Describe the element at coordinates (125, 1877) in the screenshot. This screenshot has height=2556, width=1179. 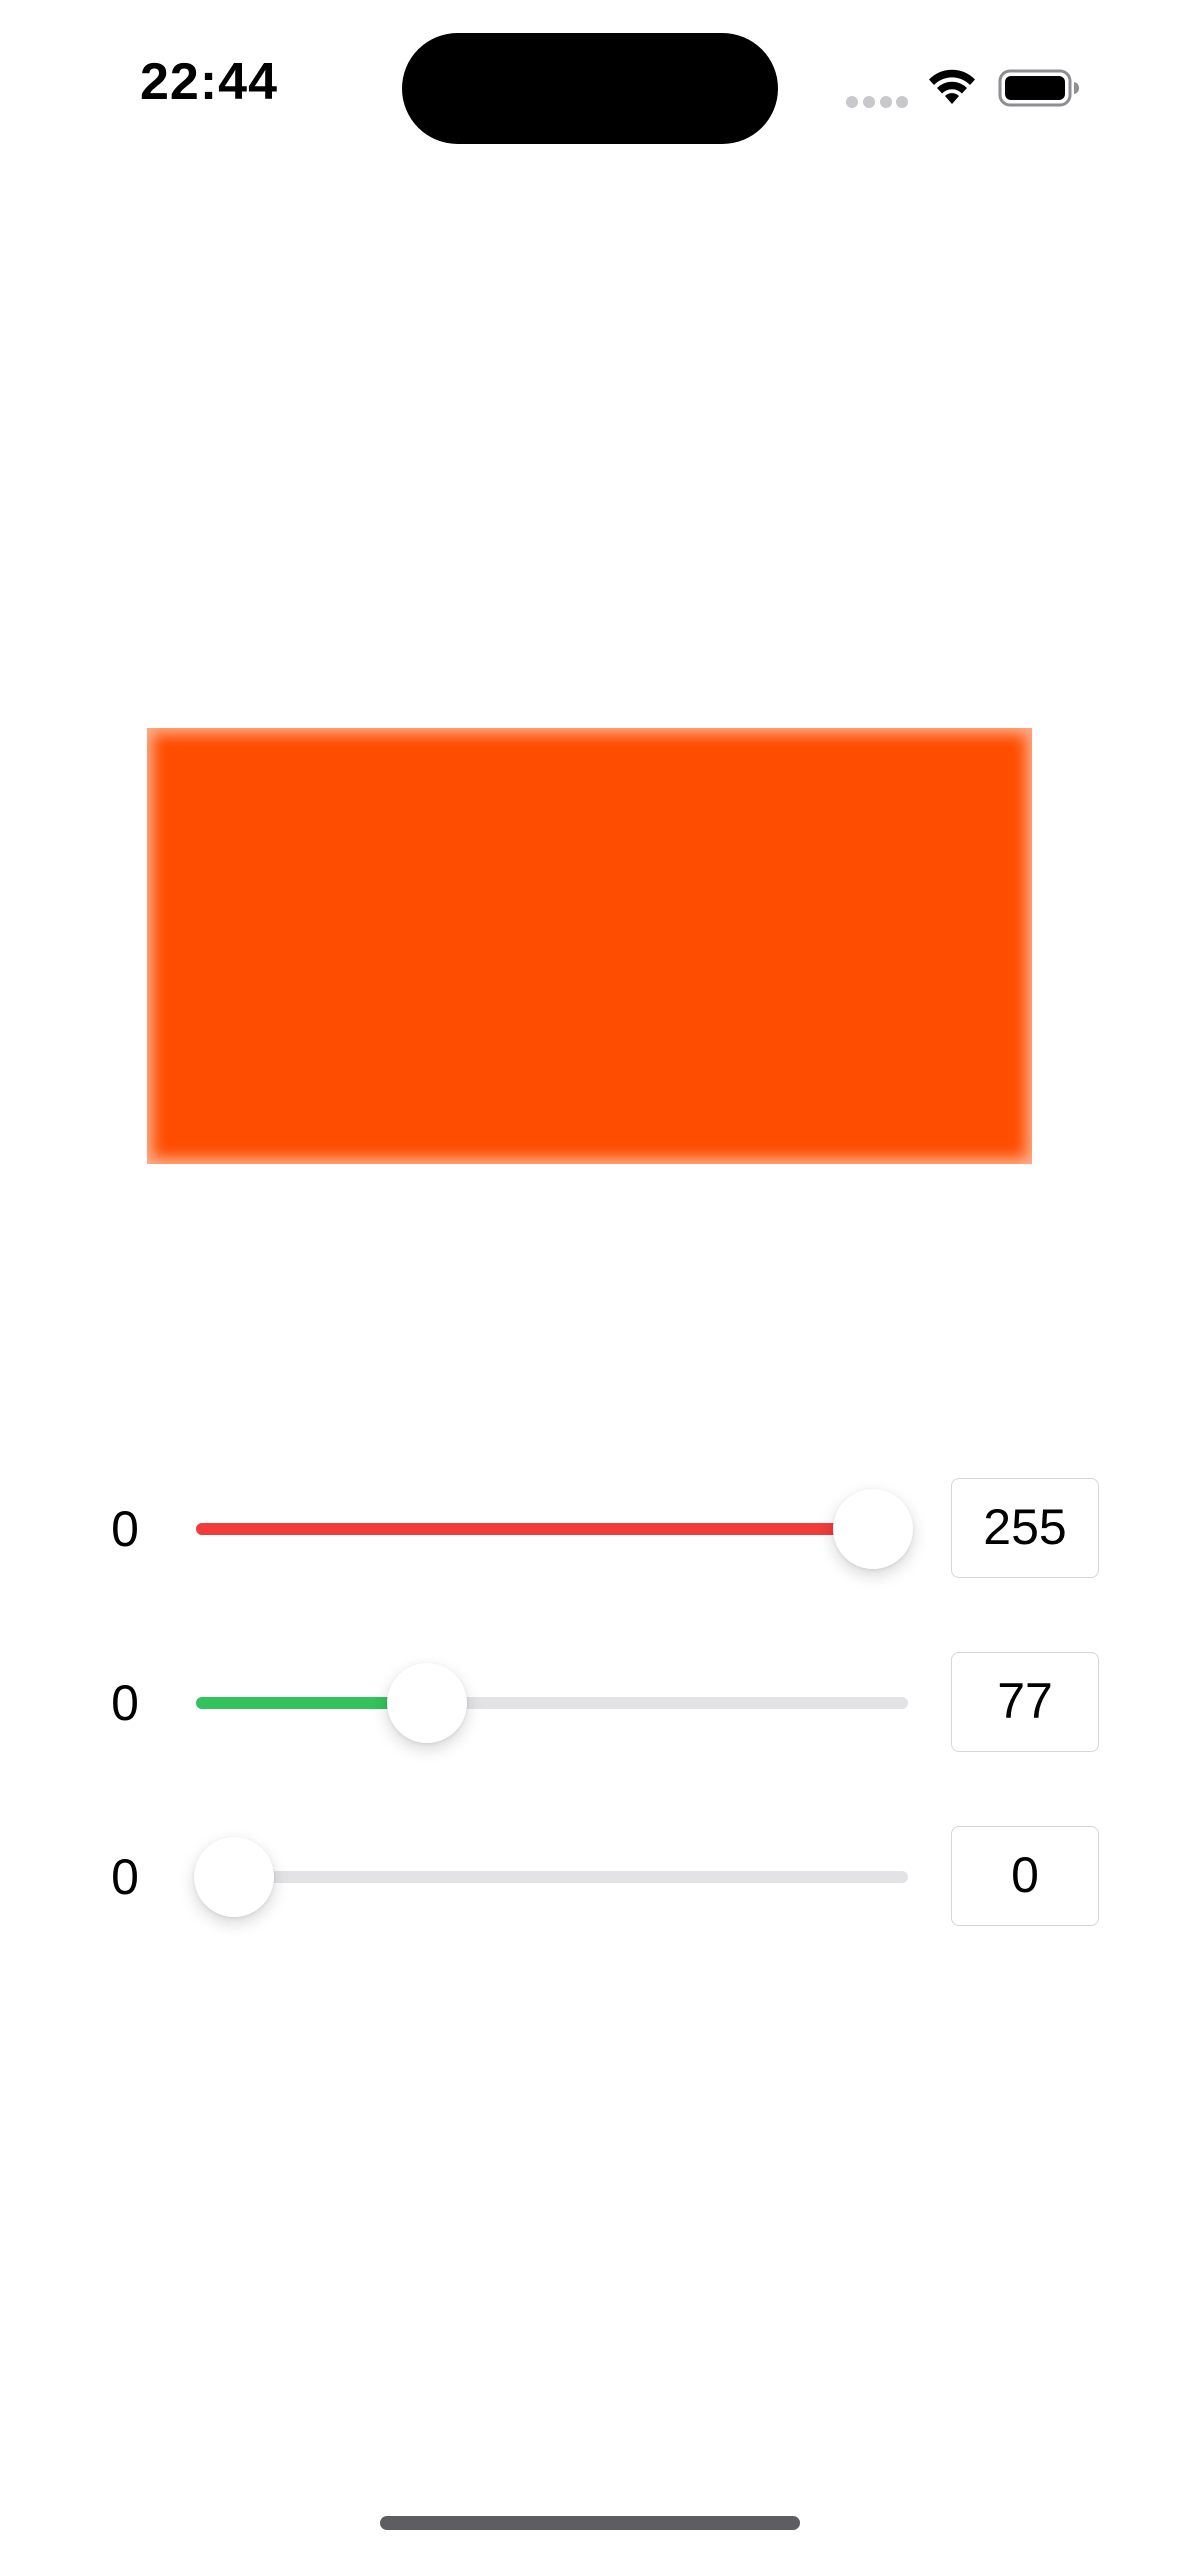
I see `blue-min-label: 0` at that location.